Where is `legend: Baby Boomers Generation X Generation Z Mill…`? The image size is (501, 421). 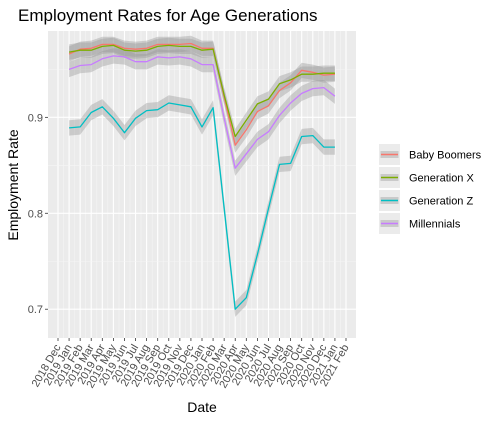 legend: Baby Boomers Generation X Generation Z Mill… is located at coordinates (430, 189).